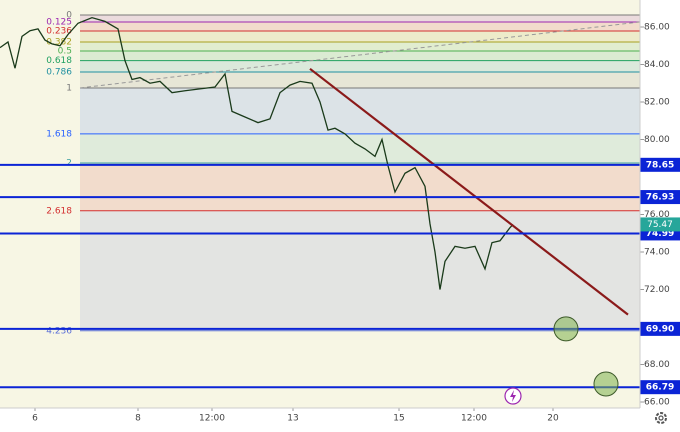 The height and width of the screenshot is (432, 680). What do you see at coordinates (657, 215) in the screenshot?
I see `y-tick-label: 76.00` at bounding box center [657, 215].